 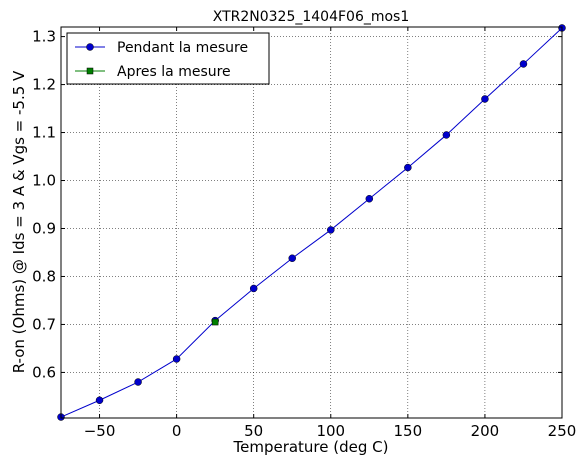 What do you see at coordinates (44, 228) in the screenshot?
I see `y-tick-label: 0.9` at bounding box center [44, 228].